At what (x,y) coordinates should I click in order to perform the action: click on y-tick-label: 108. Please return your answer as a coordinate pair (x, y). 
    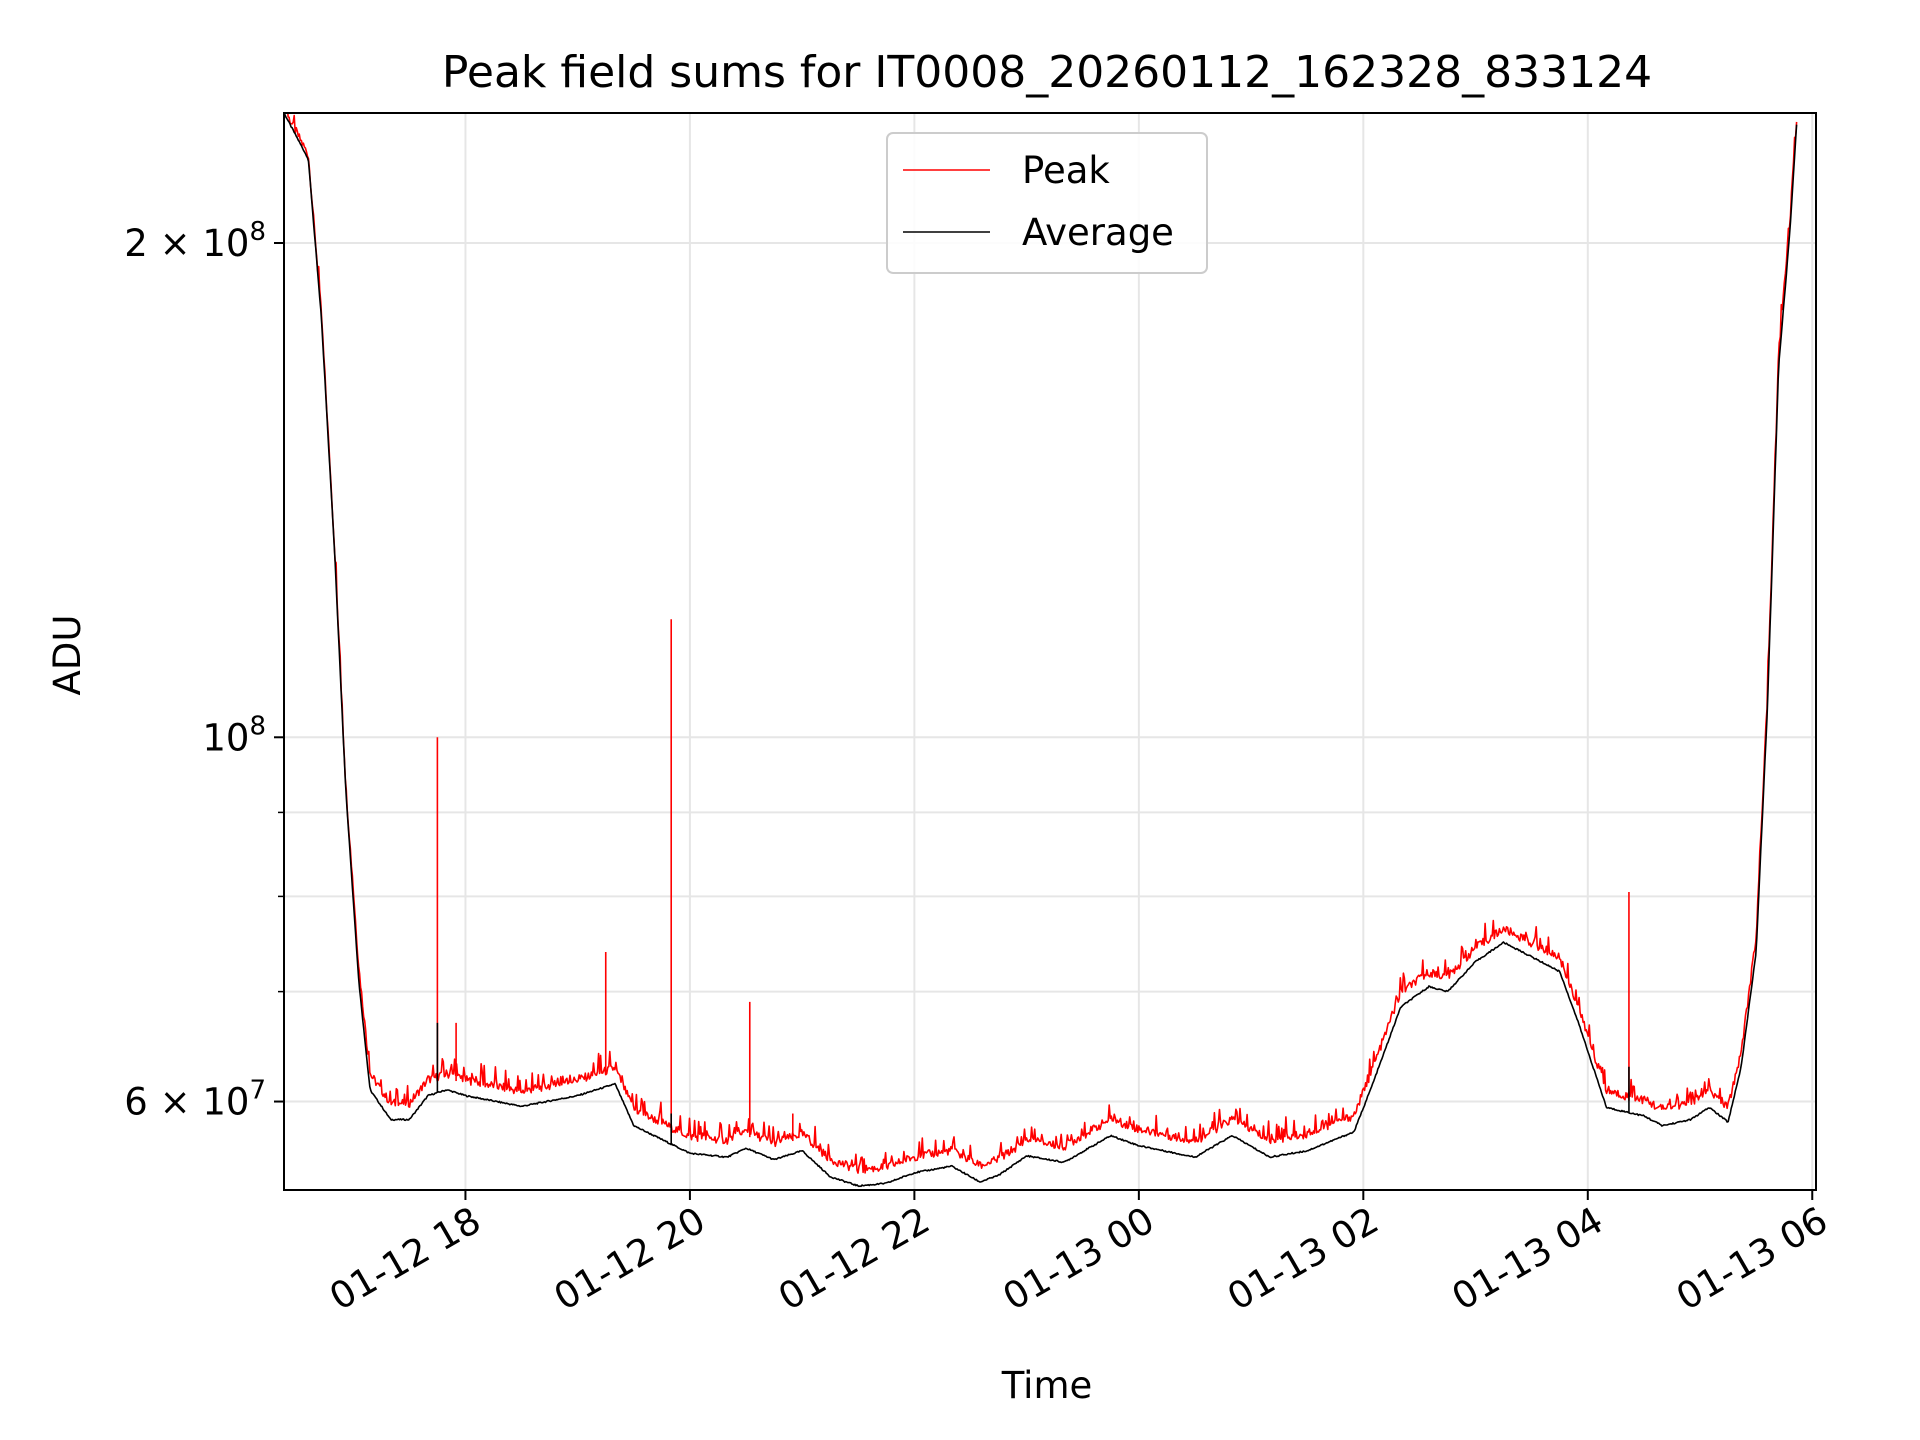
    Looking at the image, I should click on (234, 735).